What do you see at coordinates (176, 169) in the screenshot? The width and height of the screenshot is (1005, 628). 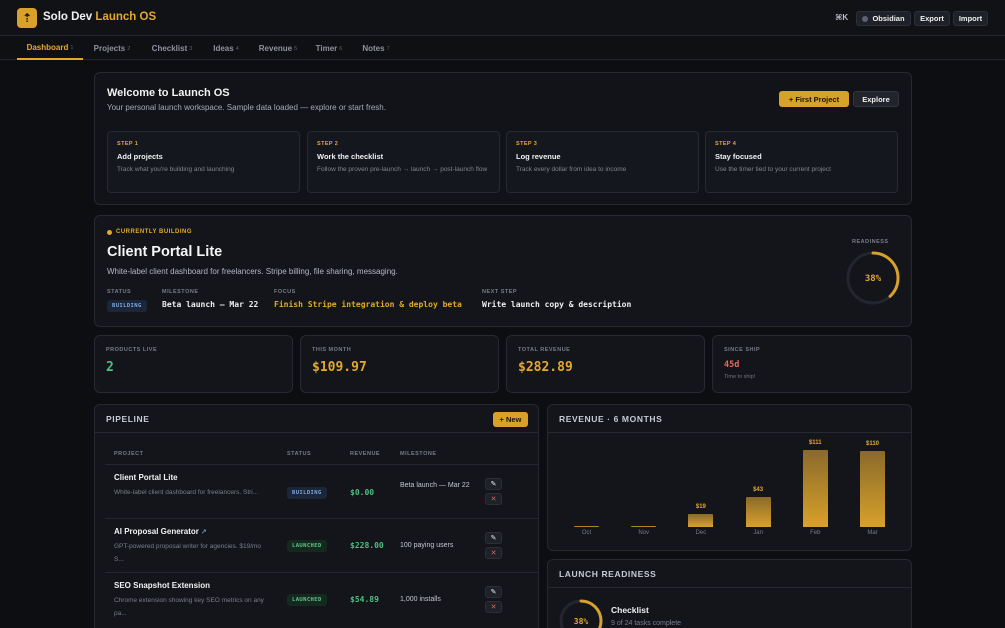 I see `step-desc: Track what you're building and launching` at bounding box center [176, 169].